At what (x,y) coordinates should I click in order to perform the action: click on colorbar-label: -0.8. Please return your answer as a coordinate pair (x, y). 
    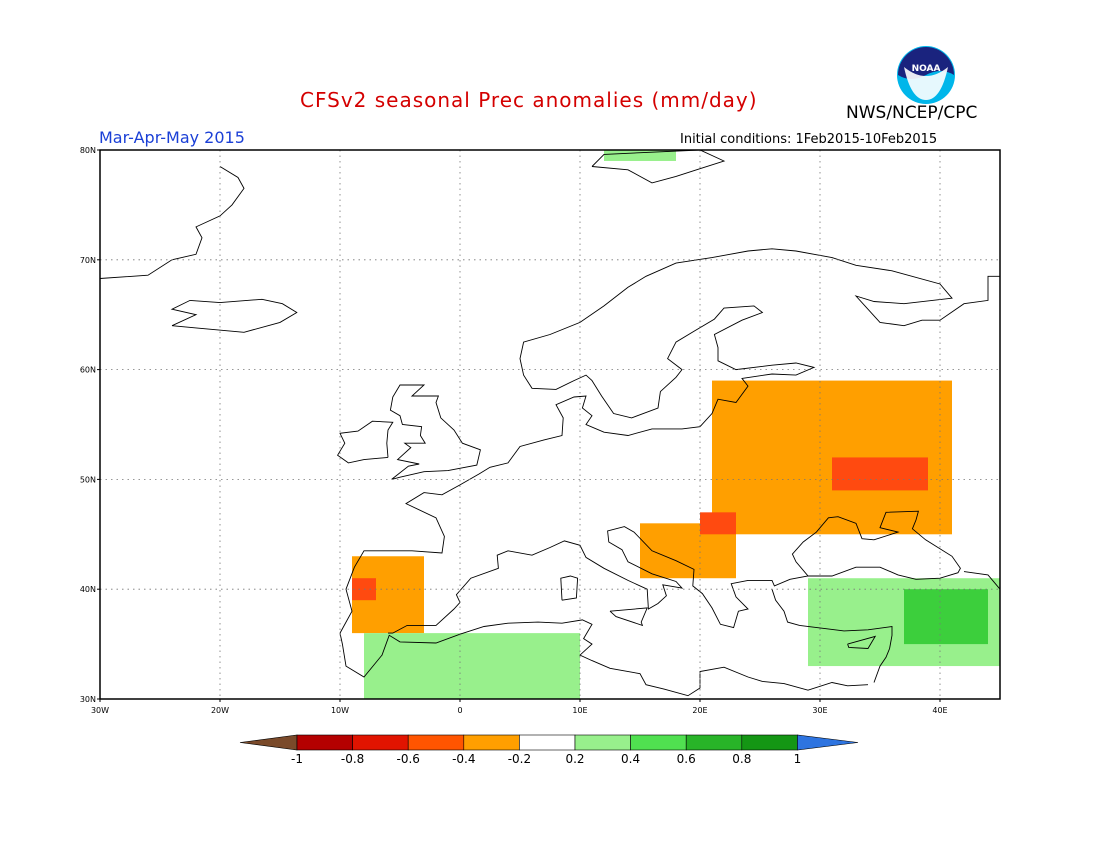
    Looking at the image, I should click on (352, 759).